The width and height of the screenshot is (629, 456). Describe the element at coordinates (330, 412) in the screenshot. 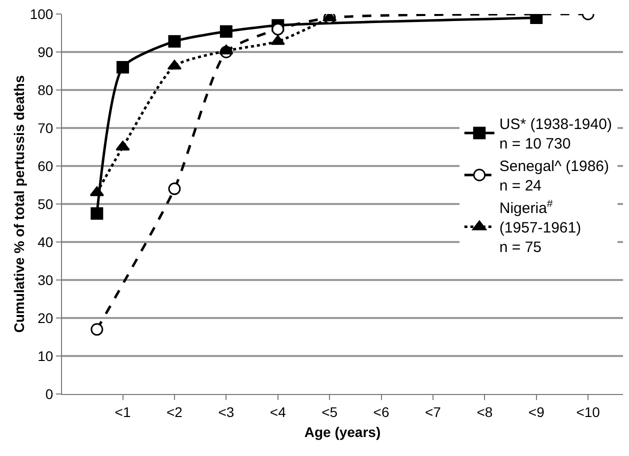

I see `x-tick-label: <5` at that location.